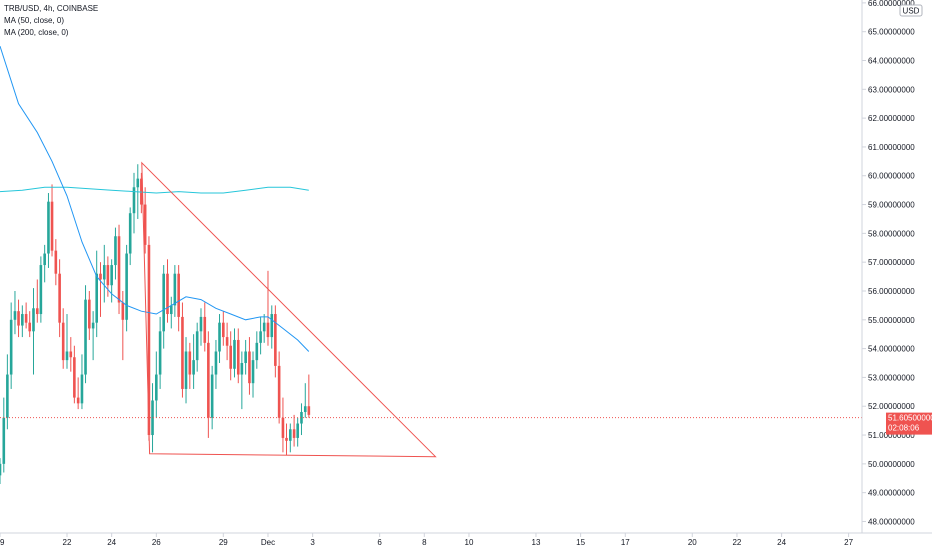 Image resolution: width=932 pixels, height=550 pixels. I want to click on time-tick-label: Dec, so click(268, 542).